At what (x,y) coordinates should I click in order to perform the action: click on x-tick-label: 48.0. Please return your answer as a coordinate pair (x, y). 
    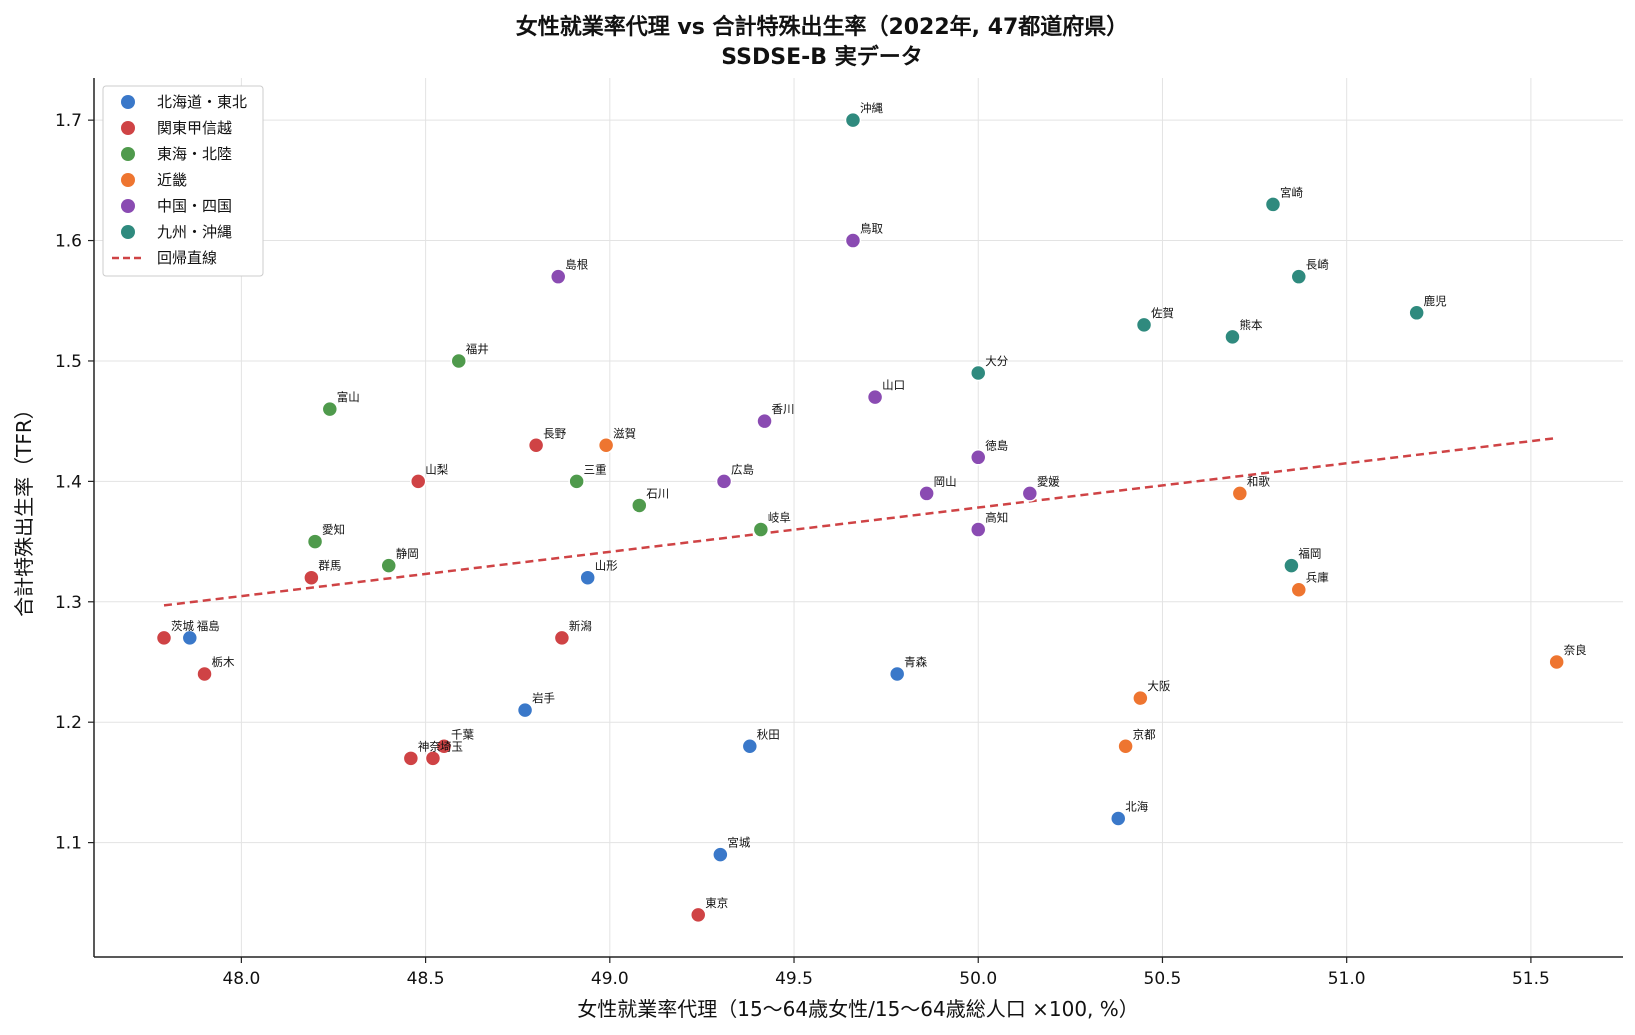
    Looking at the image, I should click on (241, 979).